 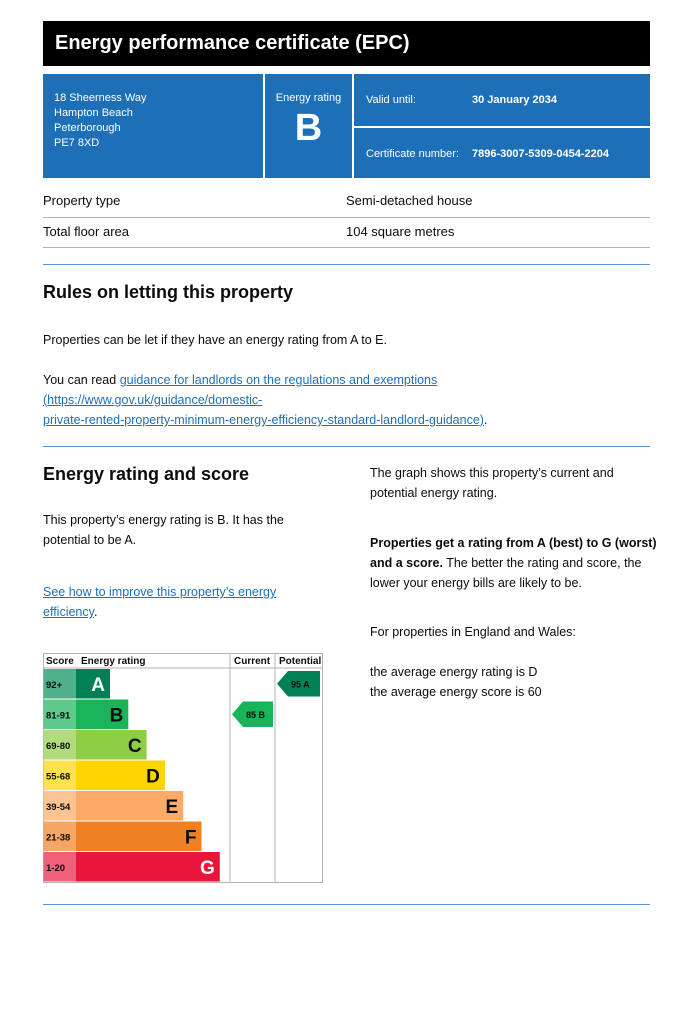 I want to click on energy-rating-letter: B, so click(x=308, y=128).